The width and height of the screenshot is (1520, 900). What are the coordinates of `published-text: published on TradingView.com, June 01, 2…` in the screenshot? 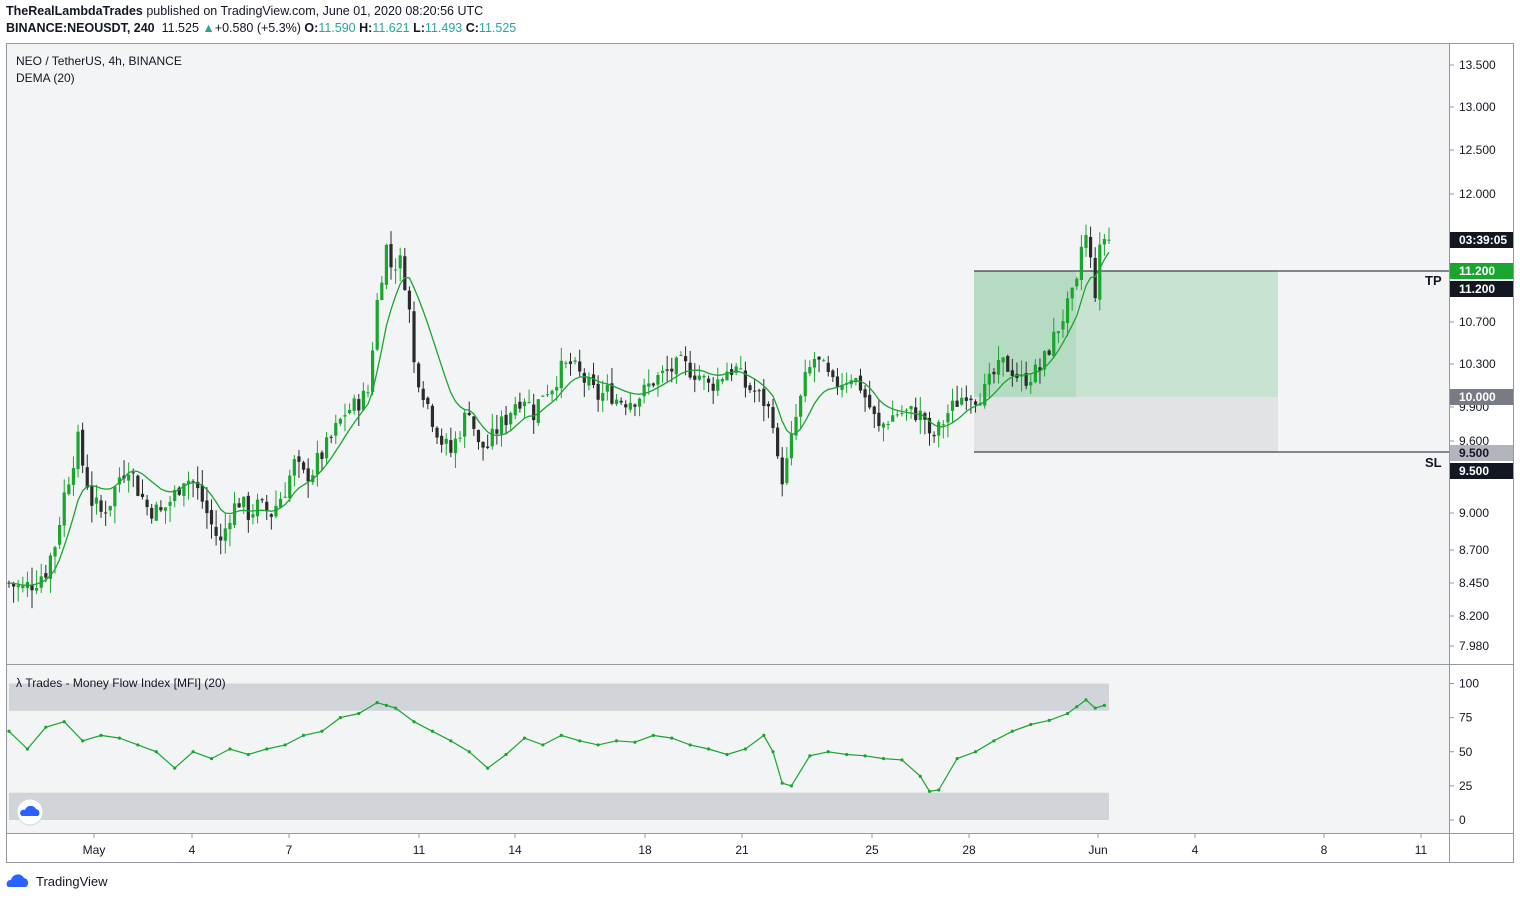 It's located at (315, 11).